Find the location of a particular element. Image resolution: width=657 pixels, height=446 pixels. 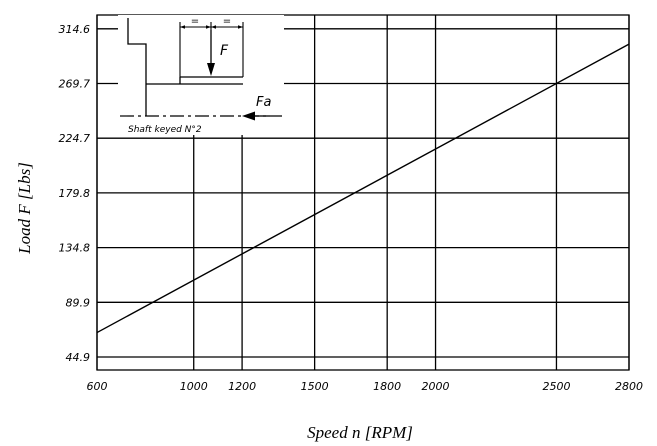

y-tick-label: 44.9 is located at coordinates (78, 357).